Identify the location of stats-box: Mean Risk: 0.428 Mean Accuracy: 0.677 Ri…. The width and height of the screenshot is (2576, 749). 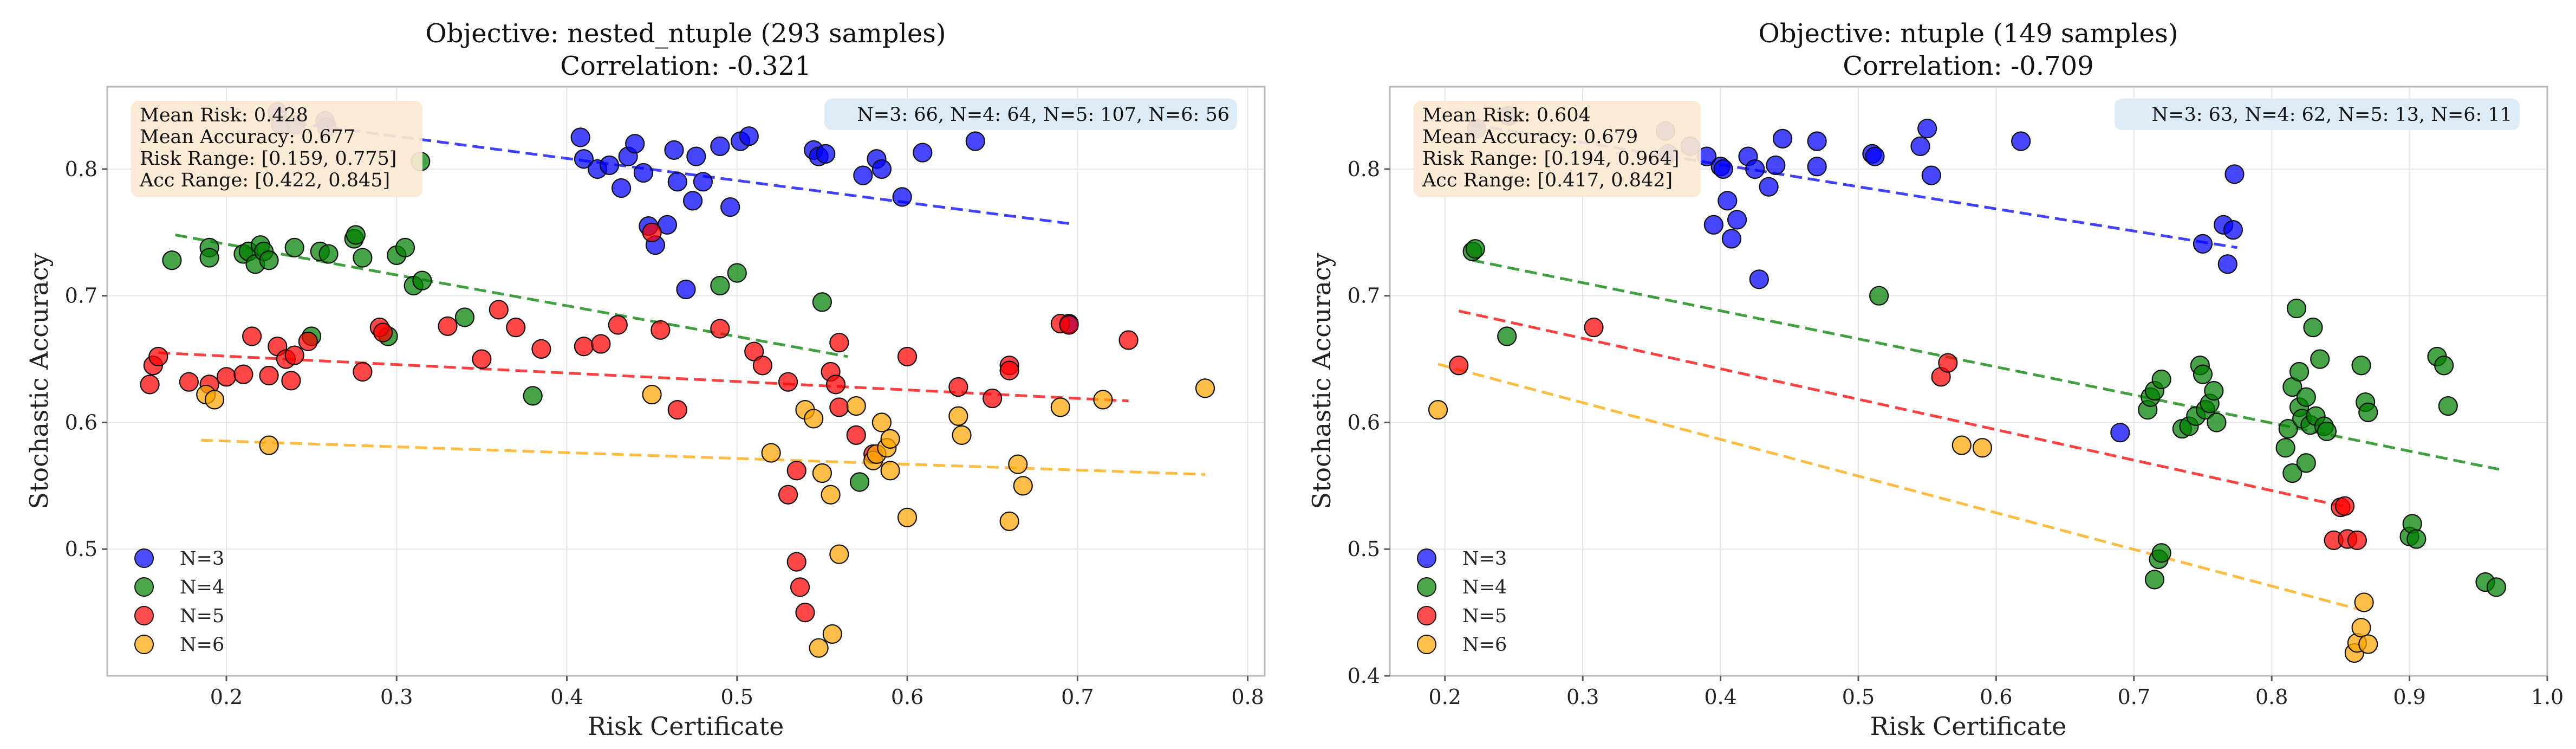
(276, 149).